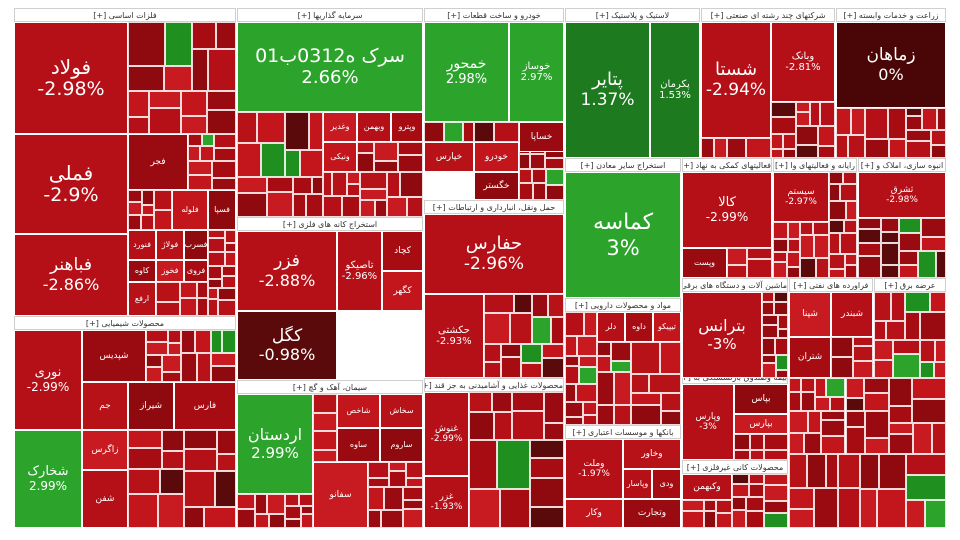 This screenshot has width=960, height=540. What do you see at coordinates (496, 157) in the screenshot?
I see `stock-tile: خودرو` at bounding box center [496, 157].